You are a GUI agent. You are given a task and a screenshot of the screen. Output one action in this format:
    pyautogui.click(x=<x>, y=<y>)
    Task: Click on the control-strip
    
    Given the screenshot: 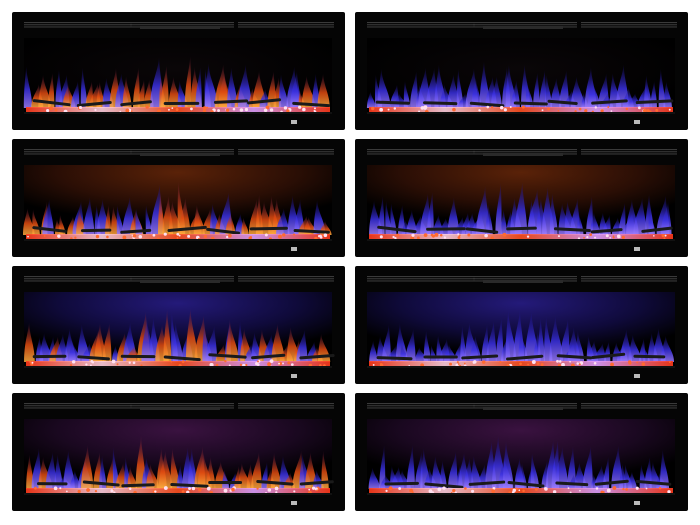 What is the action you would take?
    pyautogui.click(x=523, y=154)
    